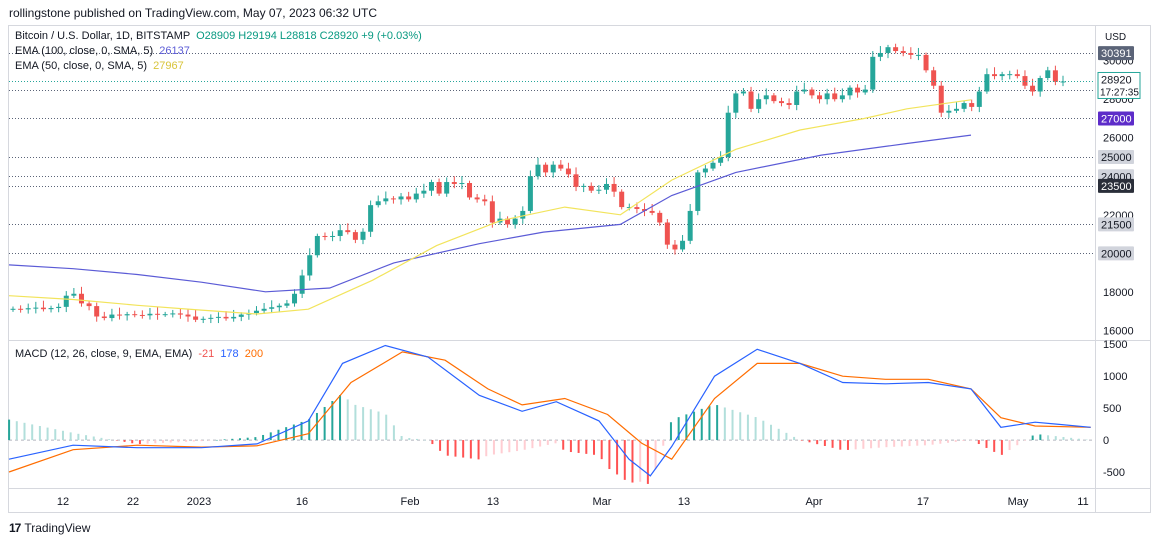  Describe the element at coordinates (104, 354) in the screenshot. I see `macd-label: MACD (12, 26, close, 9, EMA, EMA)` at that location.